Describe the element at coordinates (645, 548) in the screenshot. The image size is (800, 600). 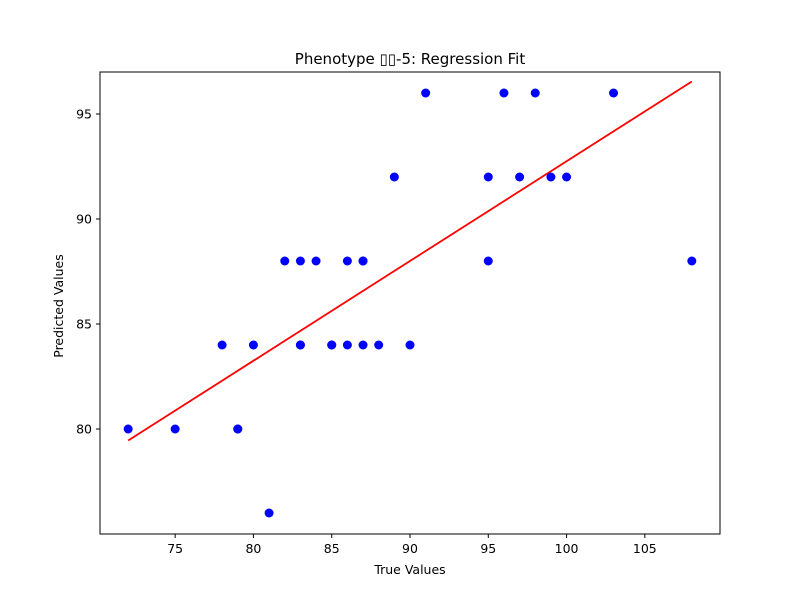
I see `x-tick-label: 105` at that location.